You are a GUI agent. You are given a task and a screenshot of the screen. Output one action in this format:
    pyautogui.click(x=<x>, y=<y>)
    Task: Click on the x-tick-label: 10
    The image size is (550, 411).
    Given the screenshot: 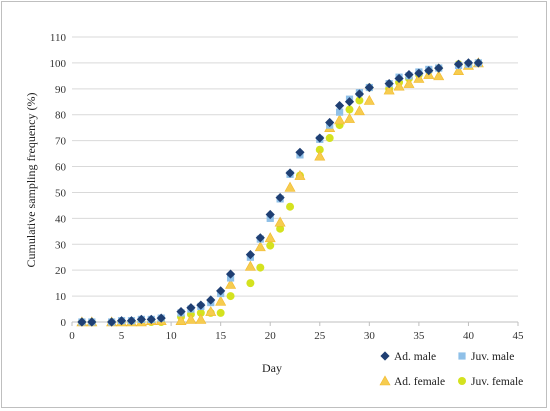 What is the action you would take?
    pyautogui.click(x=172, y=336)
    